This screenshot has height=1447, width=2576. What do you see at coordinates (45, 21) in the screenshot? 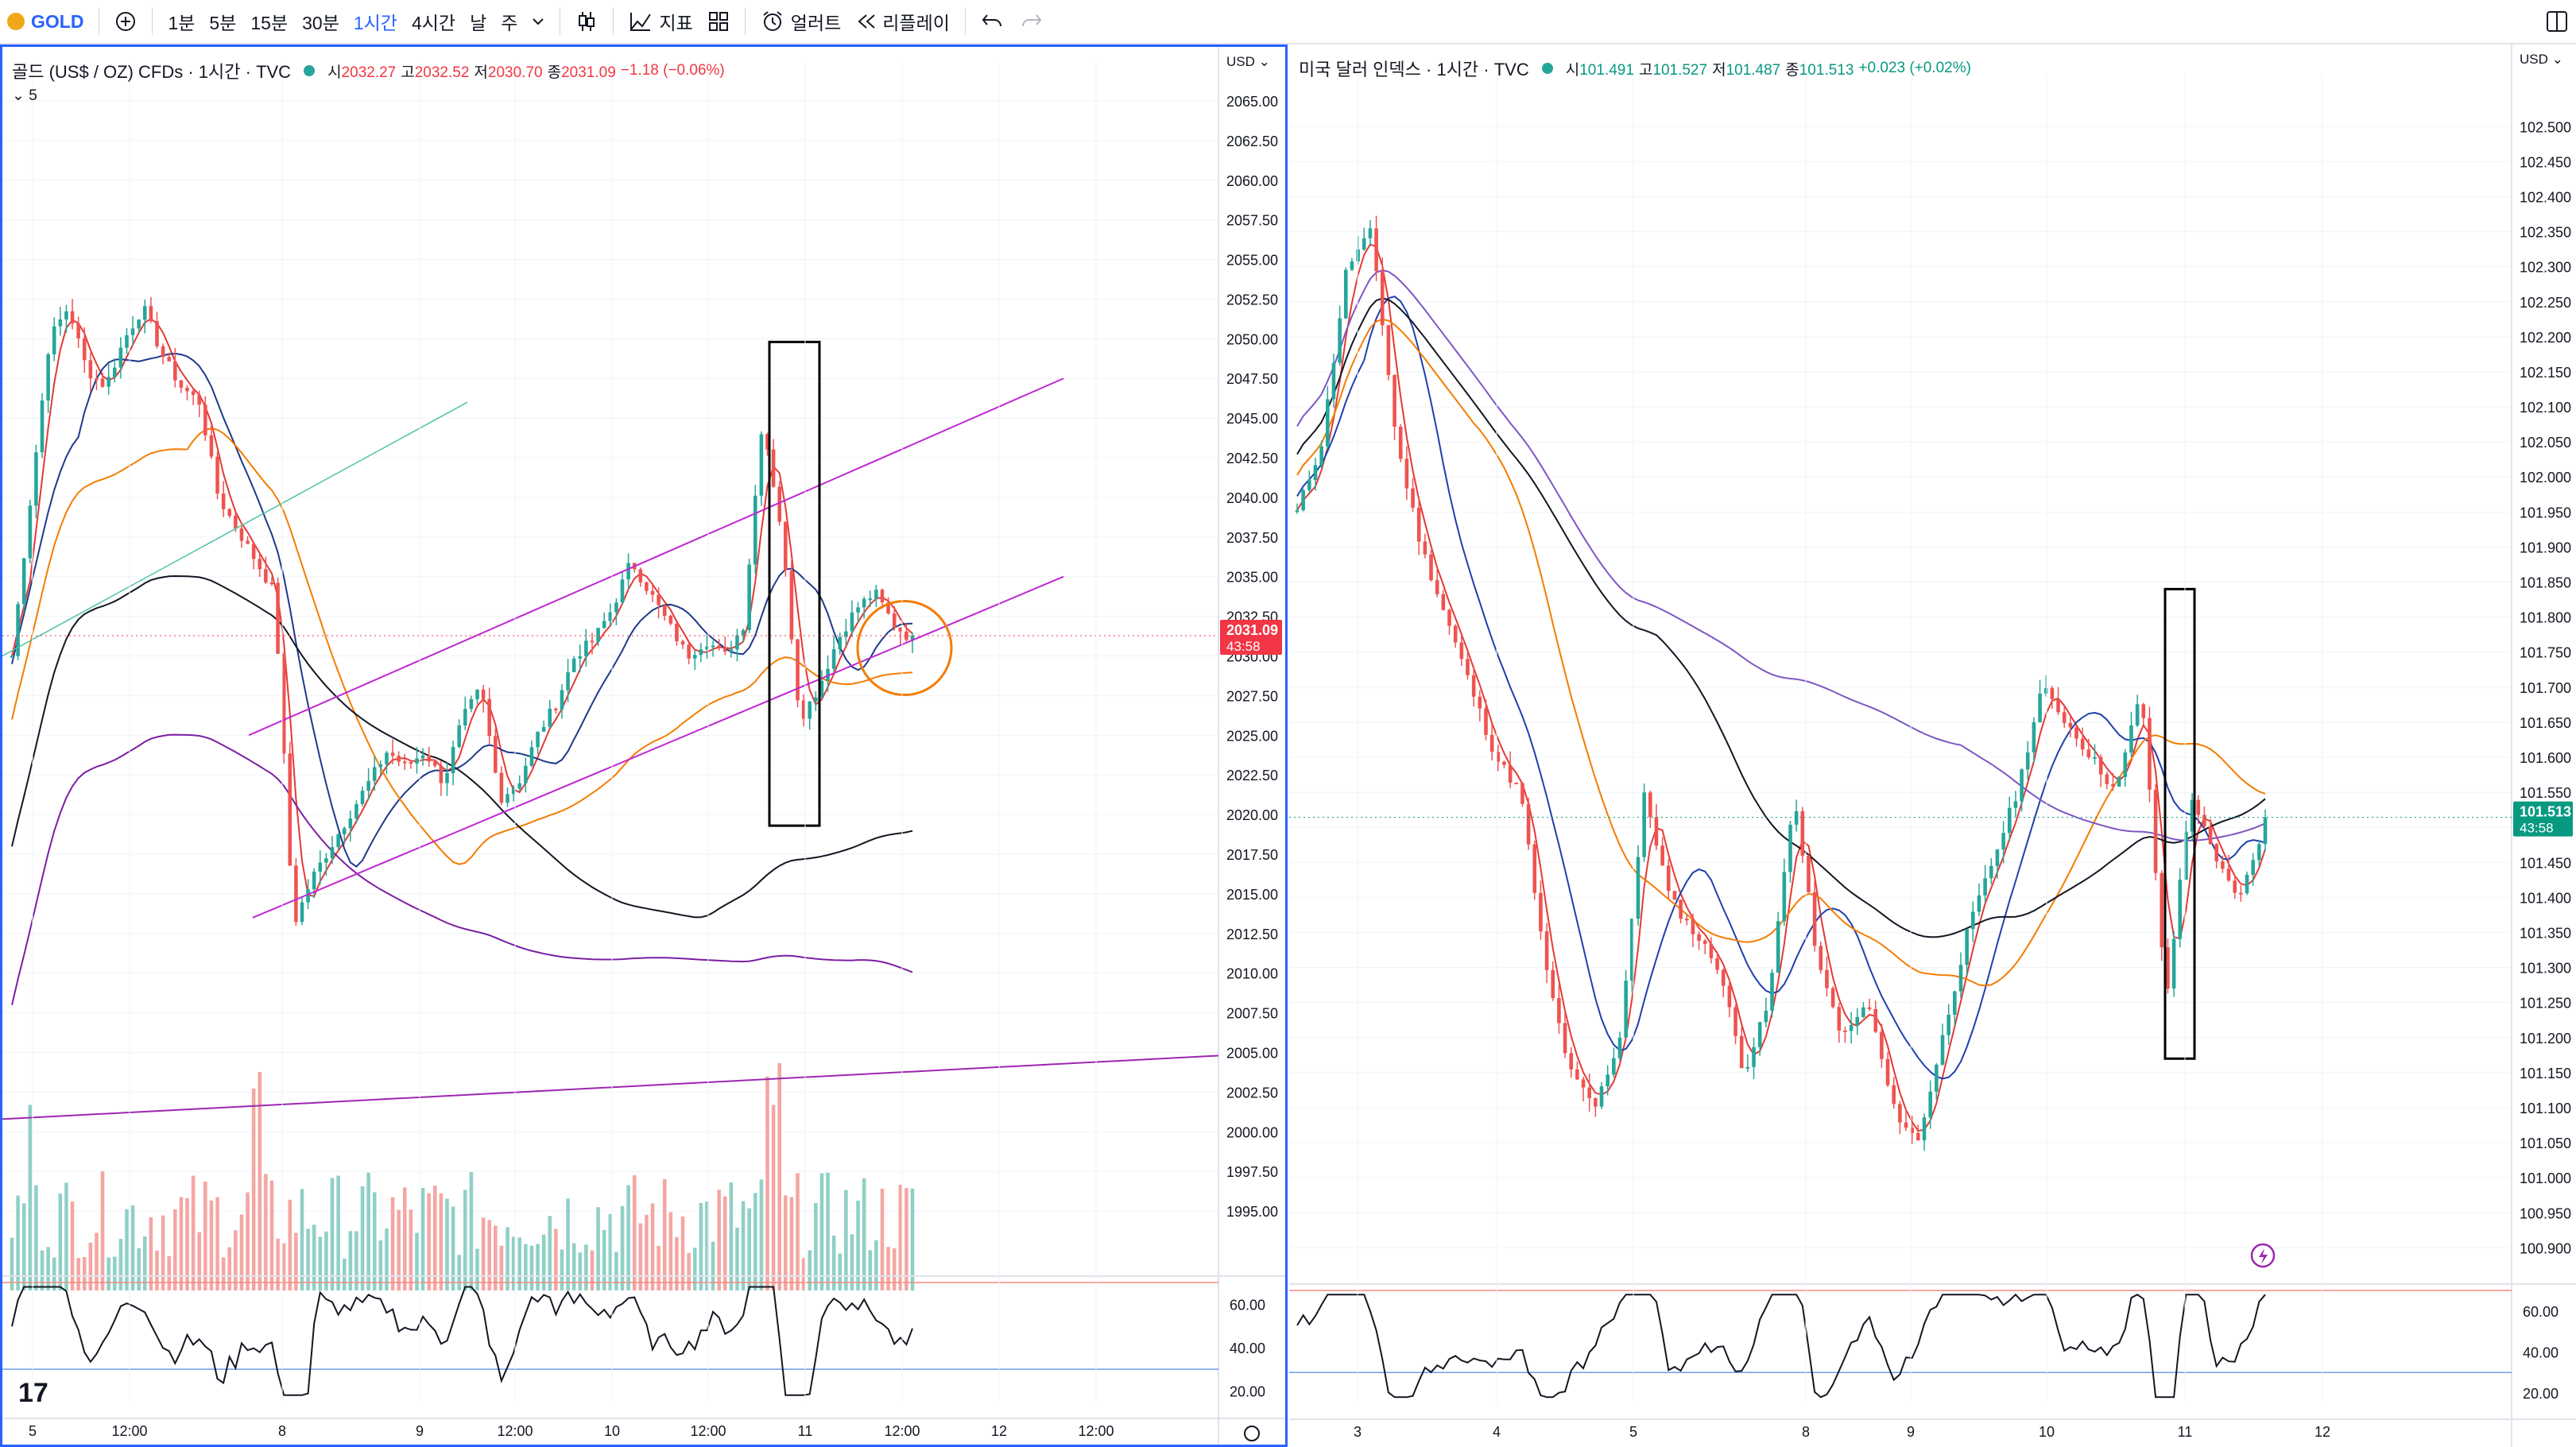
I see `symbol-search: GOLD` at bounding box center [45, 21].